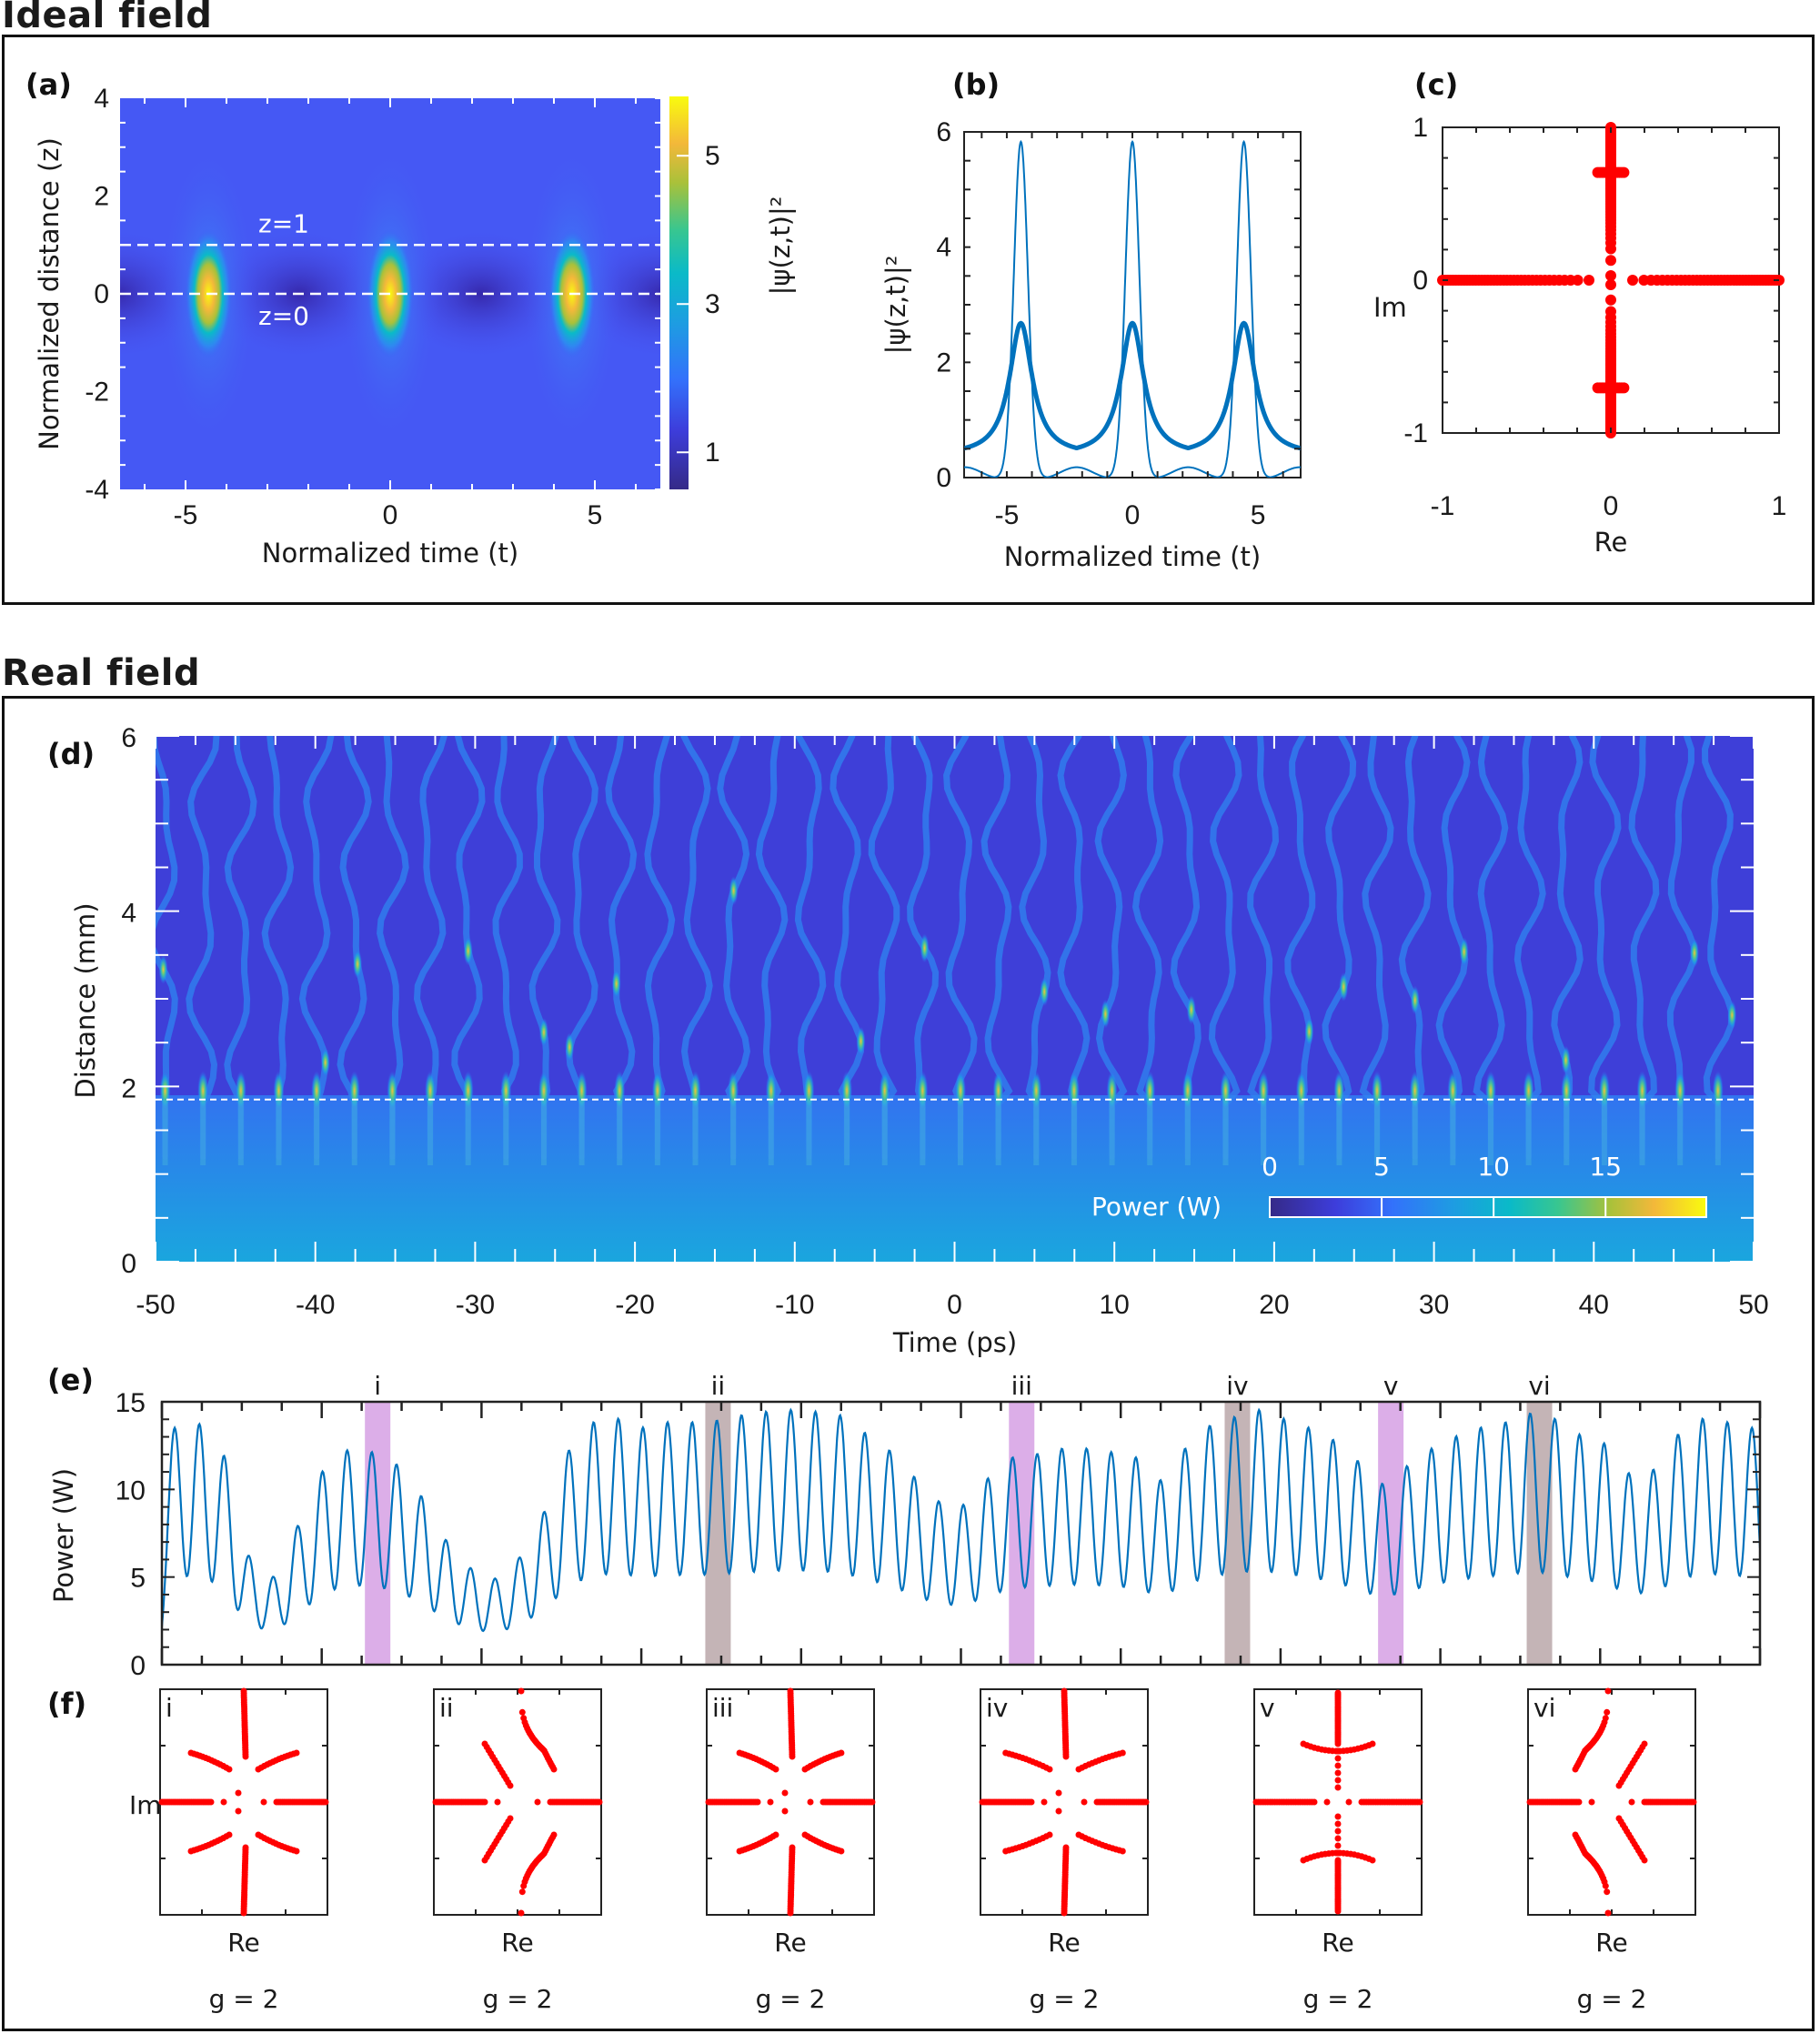 This screenshot has width=1820, height=2034. What do you see at coordinates (378, 1386) in the screenshot?
I see `highlight-label-i: i` at bounding box center [378, 1386].